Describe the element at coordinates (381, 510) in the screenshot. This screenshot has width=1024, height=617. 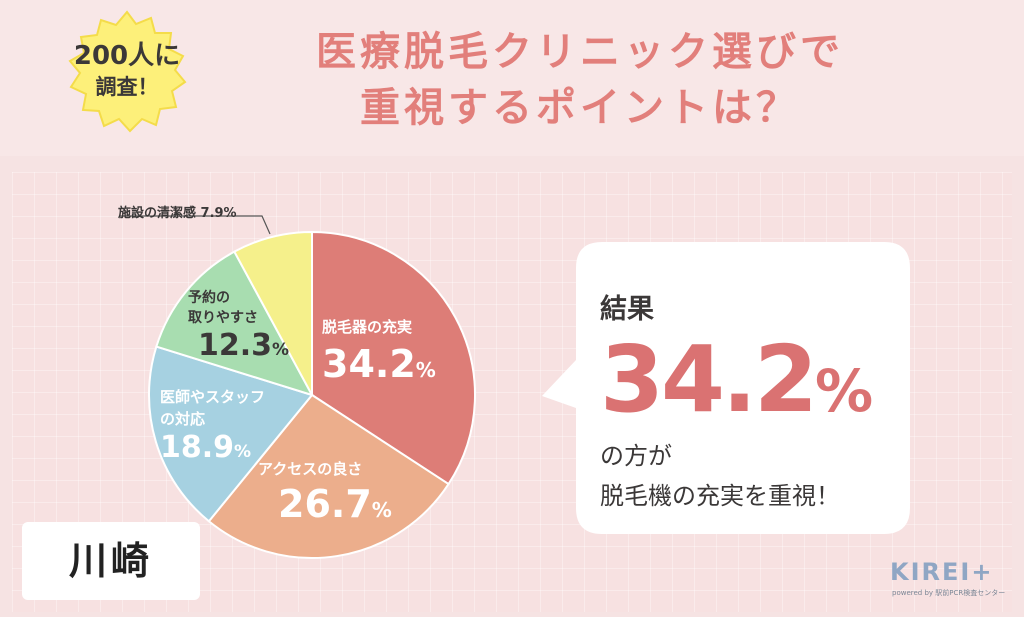
I see `access-unit: %` at that location.